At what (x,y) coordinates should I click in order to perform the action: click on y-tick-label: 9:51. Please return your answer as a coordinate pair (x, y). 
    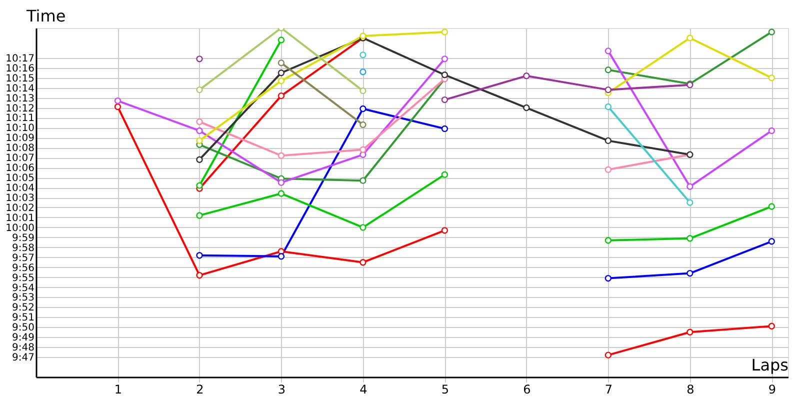
    Looking at the image, I should click on (23, 318).